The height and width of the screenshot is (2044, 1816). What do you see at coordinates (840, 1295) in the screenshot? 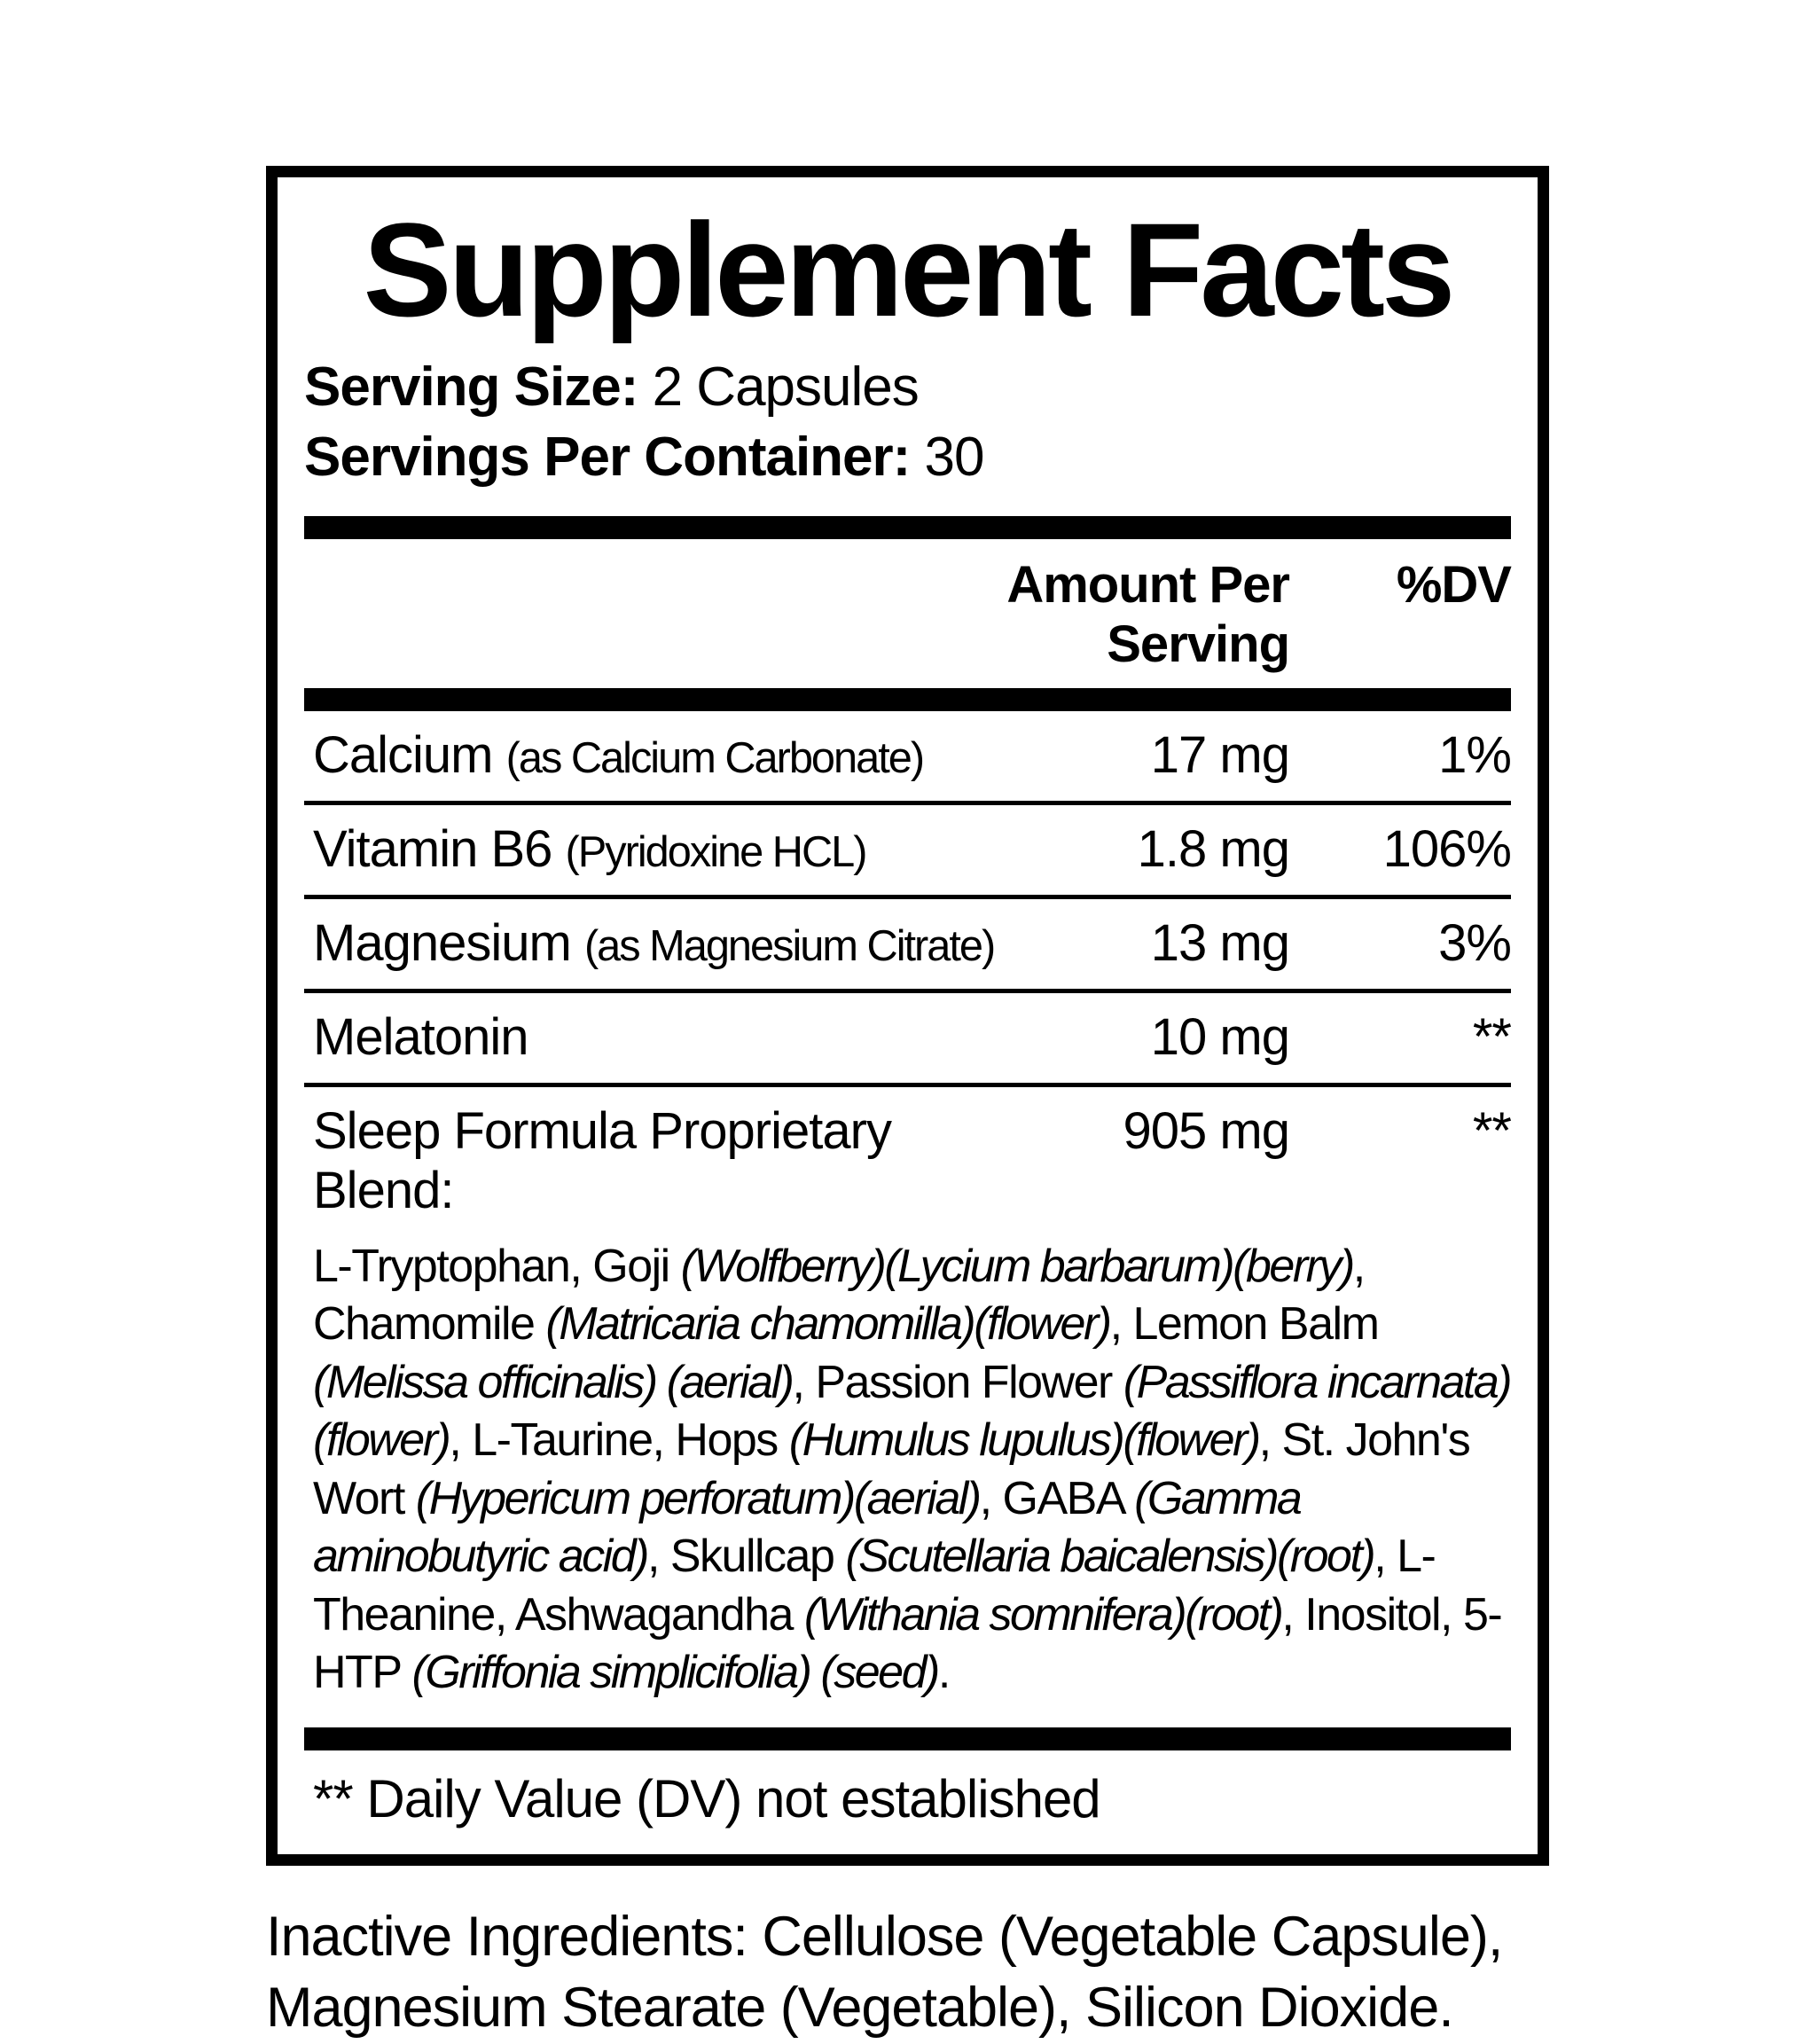
I see `blend-ingredient-text: , Chamomile` at bounding box center [840, 1295].